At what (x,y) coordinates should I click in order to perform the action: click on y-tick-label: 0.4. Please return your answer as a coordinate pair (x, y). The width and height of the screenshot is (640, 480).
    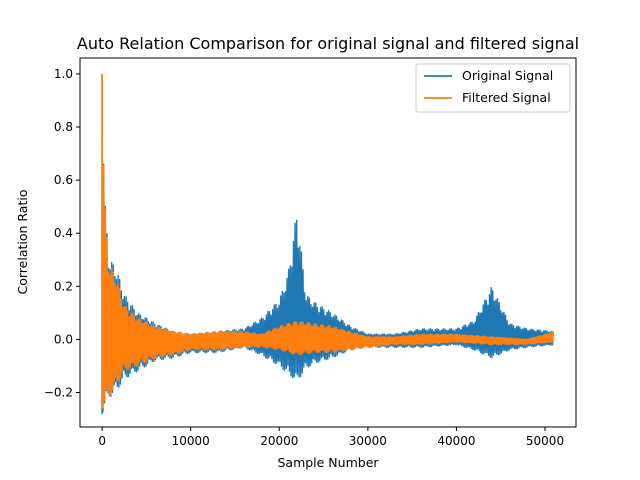
    Looking at the image, I should click on (63, 233).